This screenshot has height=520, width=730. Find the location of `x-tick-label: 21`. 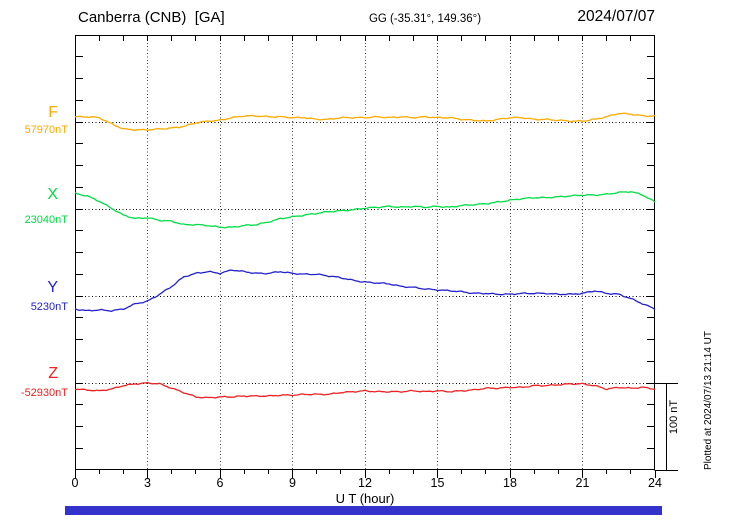

x-tick-label: 21 is located at coordinates (582, 483).